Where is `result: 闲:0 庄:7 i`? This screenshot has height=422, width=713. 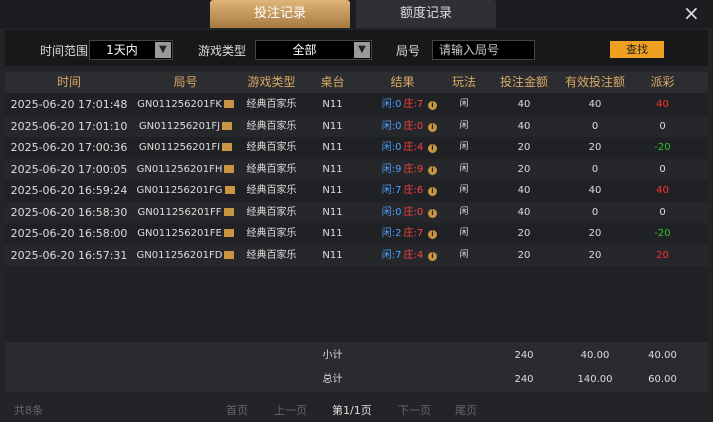 result: 闲:0 庄:7 i is located at coordinates (402, 105).